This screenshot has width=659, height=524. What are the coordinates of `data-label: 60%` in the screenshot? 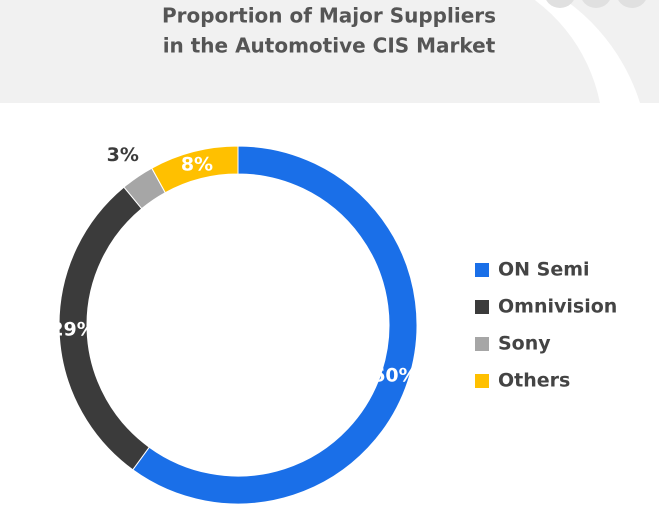 It's located at (394, 375).